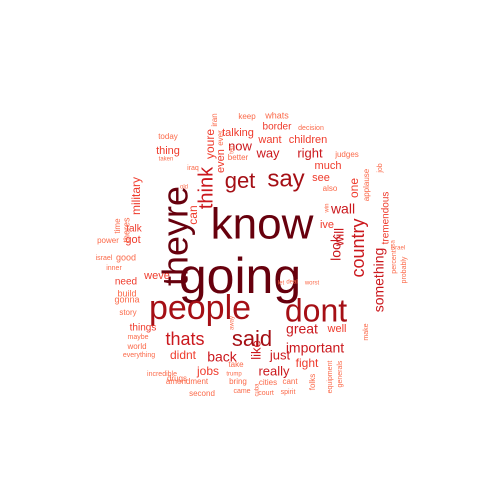  Describe the element at coordinates (139, 355) in the screenshot. I see `cloud-word-everything: everything` at that location.